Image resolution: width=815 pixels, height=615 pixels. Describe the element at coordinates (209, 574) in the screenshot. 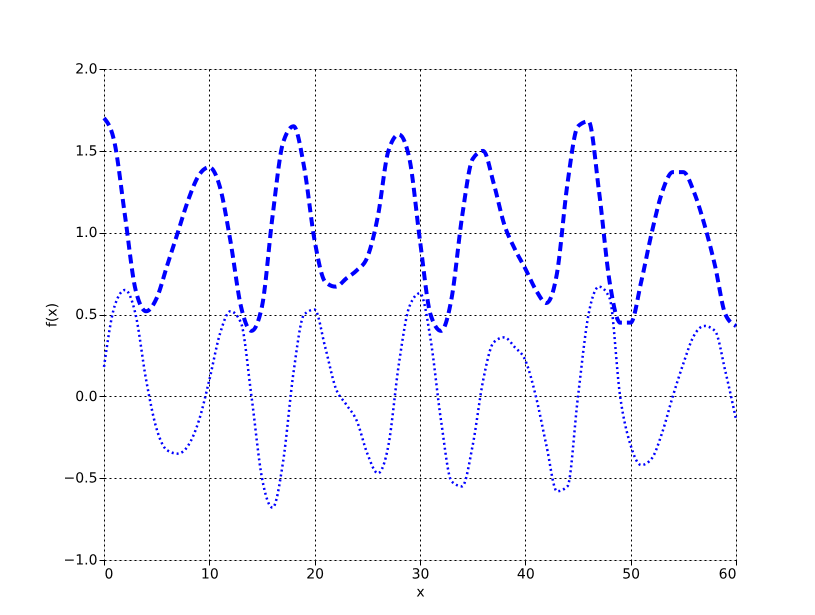

I see `x-tick-label: 10` at that location.